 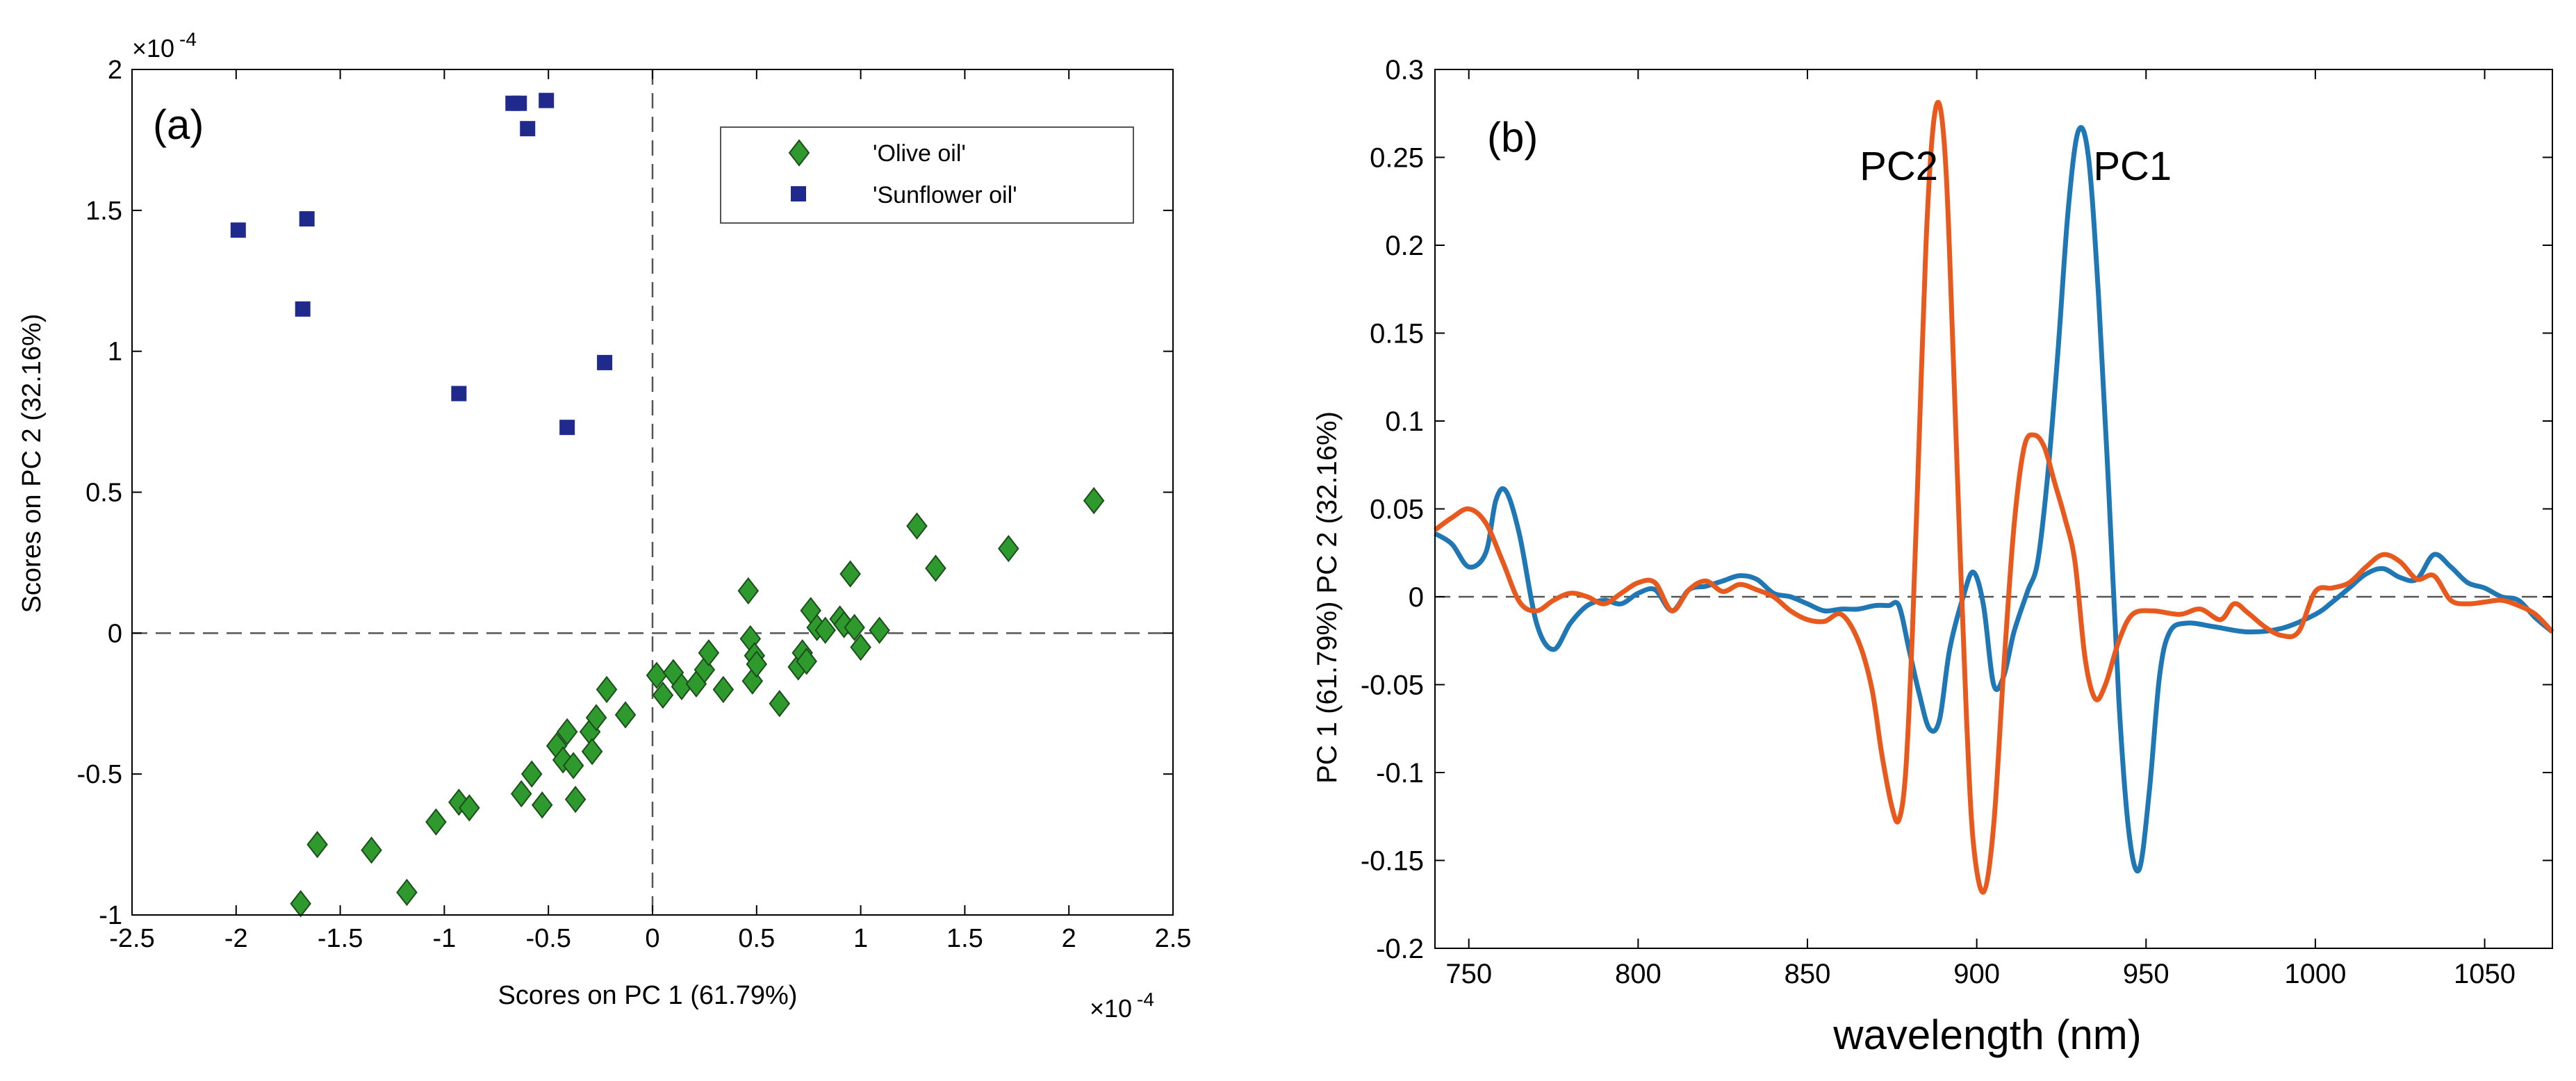 I want to click on legend-diamond-icon, so click(x=799, y=153).